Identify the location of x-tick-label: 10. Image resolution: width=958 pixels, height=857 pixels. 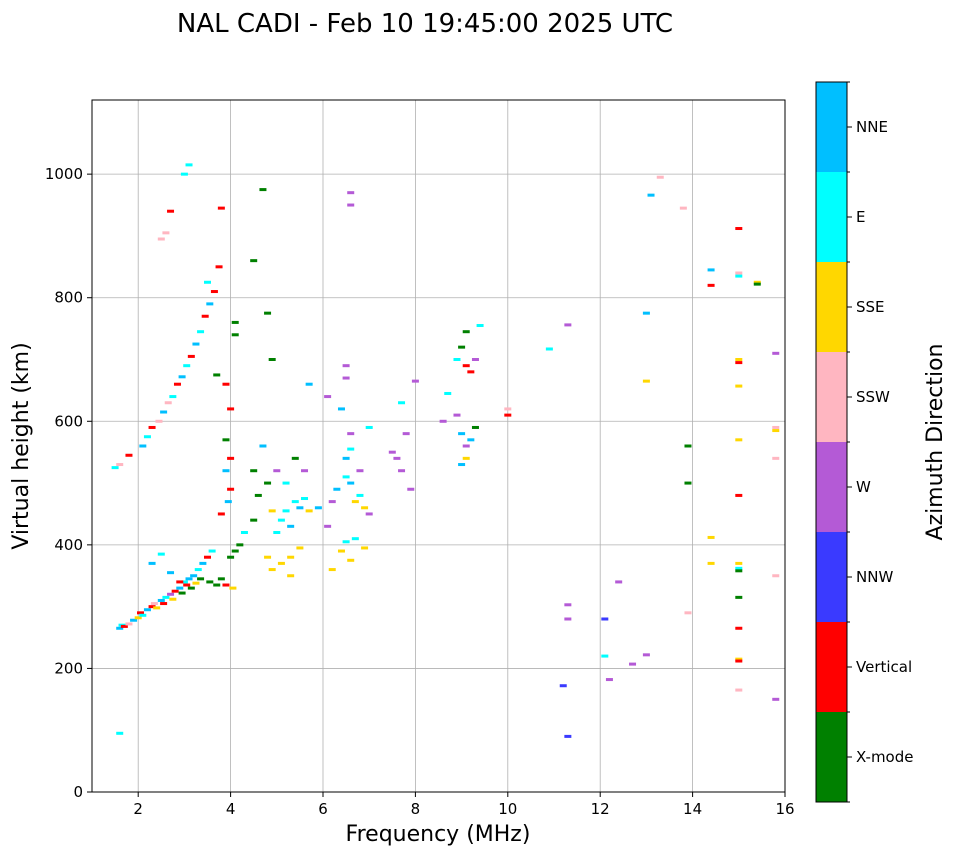
(507, 809).